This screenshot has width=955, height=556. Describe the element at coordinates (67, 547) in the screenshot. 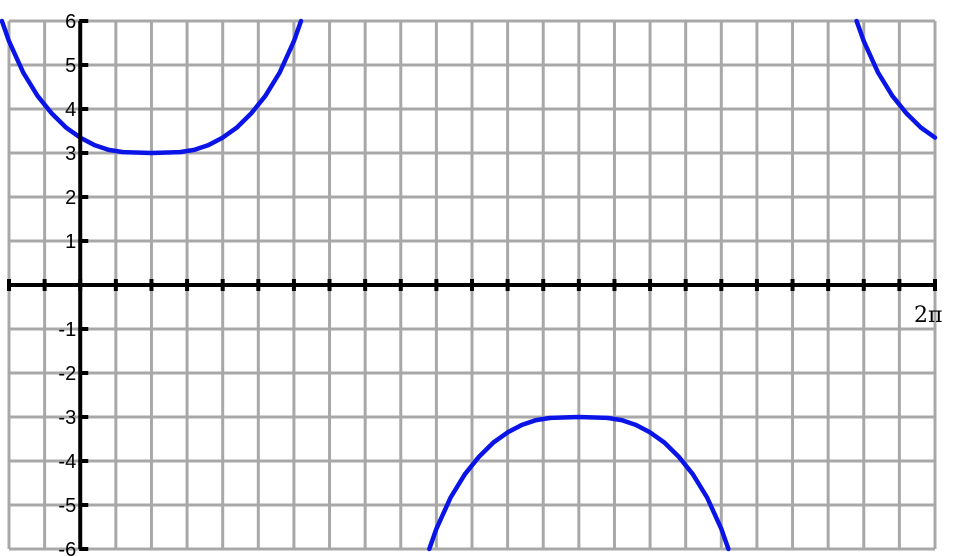

I see `y-tick-label: -6` at that location.